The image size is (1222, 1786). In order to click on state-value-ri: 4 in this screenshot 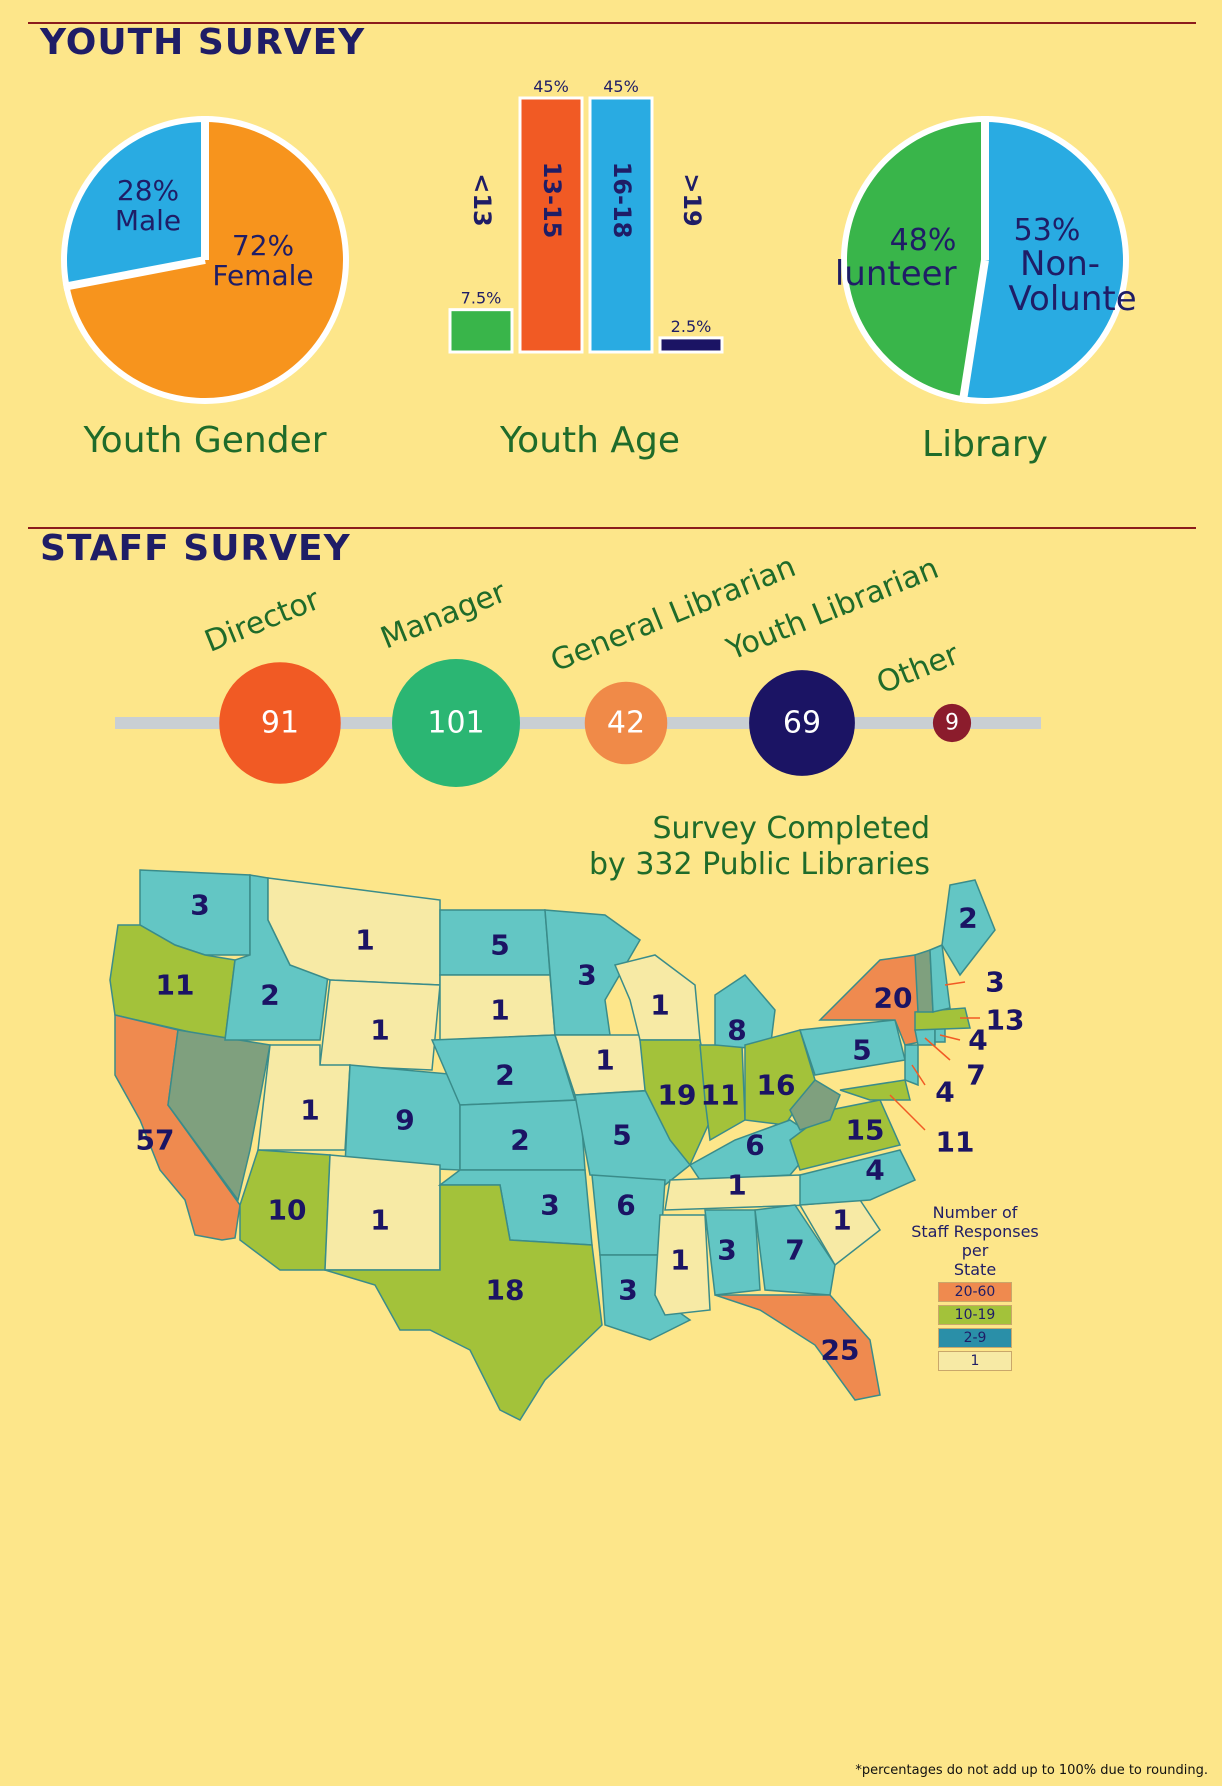, I will do `click(977, 1040)`.